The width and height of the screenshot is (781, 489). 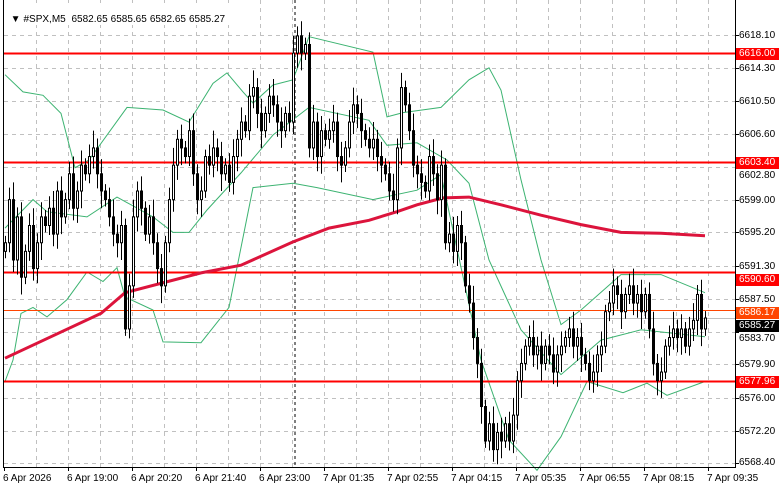 What do you see at coordinates (605, 478) in the screenshot?
I see `time-tick-label: 7 Apr 06:55` at bounding box center [605, 478].